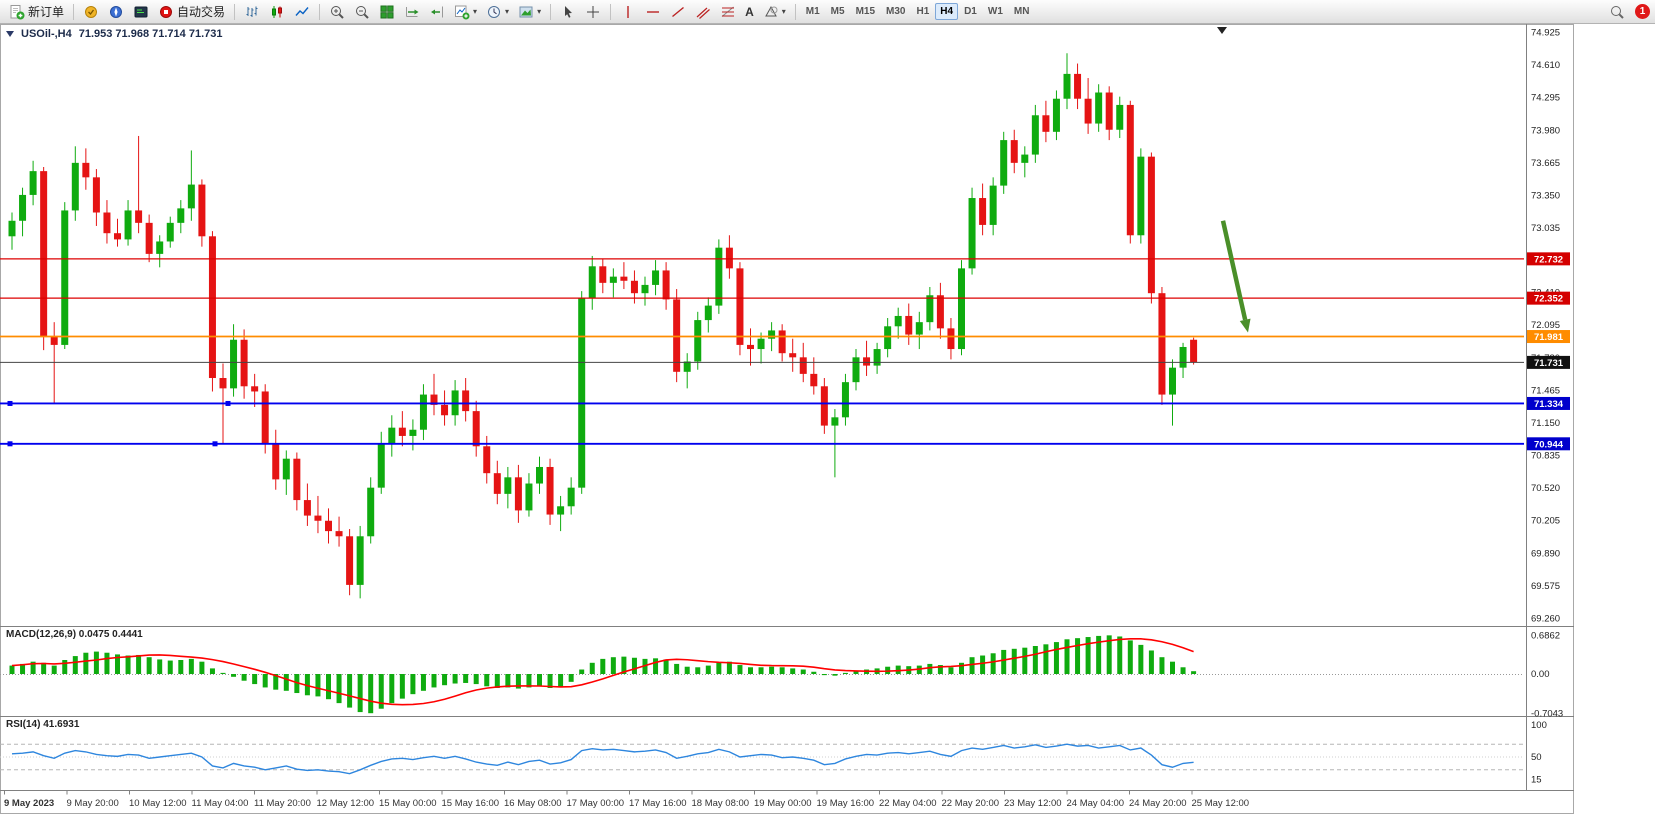 The width and height of the screenshot is (1655, 828). I want to click on timeframe-button-m1: M1, so click(812, 11).